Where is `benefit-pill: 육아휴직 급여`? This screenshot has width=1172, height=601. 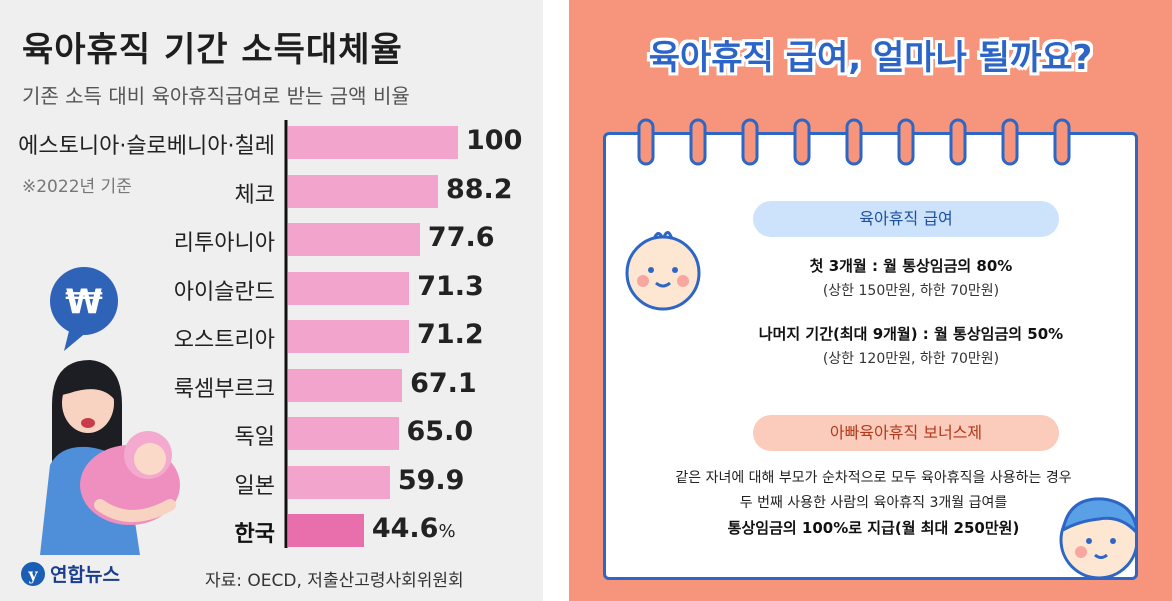
benefit-pill: 육아휴직 급여 is located at coordinates (906, 219).